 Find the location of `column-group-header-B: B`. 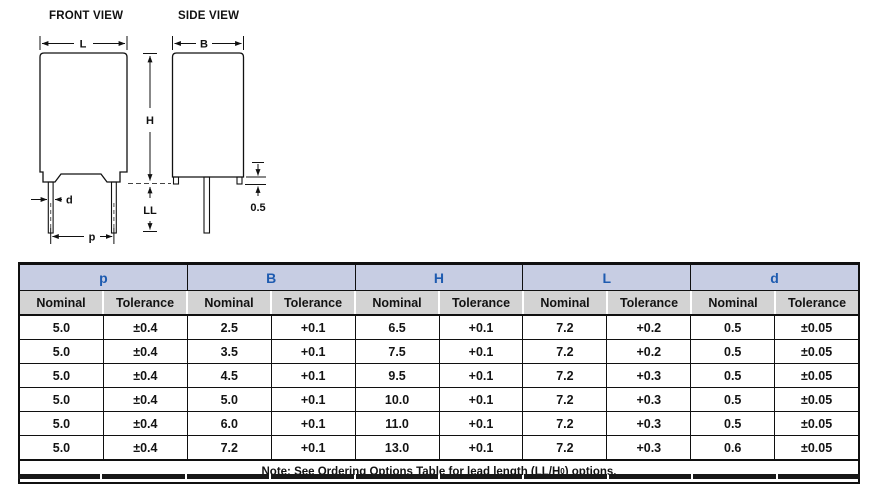

column-group-header-B: B is located at coordinates (270, 277).